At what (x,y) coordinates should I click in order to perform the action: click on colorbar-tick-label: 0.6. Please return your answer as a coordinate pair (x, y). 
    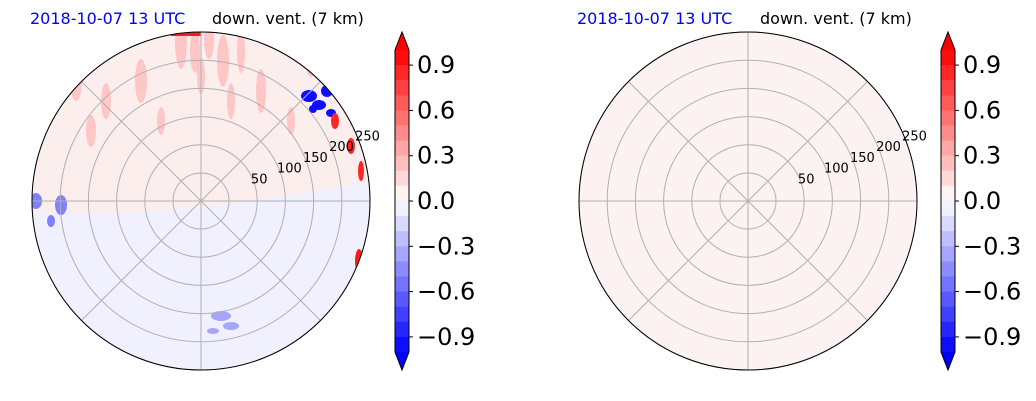
    Looking at the image, I should click on (436, 110).